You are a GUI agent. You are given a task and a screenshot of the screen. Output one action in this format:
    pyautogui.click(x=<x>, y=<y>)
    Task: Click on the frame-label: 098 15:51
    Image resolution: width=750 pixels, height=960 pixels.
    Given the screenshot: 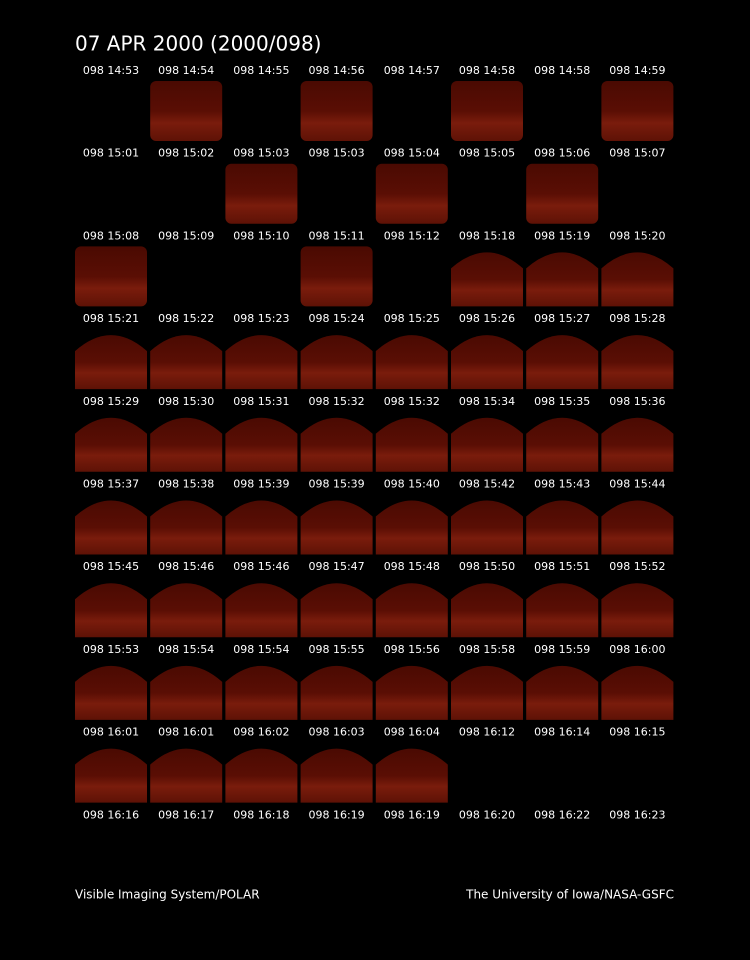 What is the action you would take?
    pyautogui.click(x=562, y=566)
    